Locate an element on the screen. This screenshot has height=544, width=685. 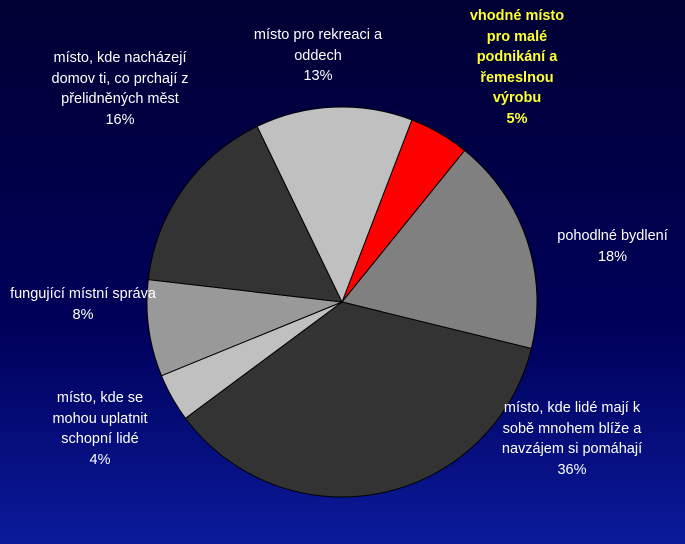
value-label: 16% is located at coordinates (120, 119).